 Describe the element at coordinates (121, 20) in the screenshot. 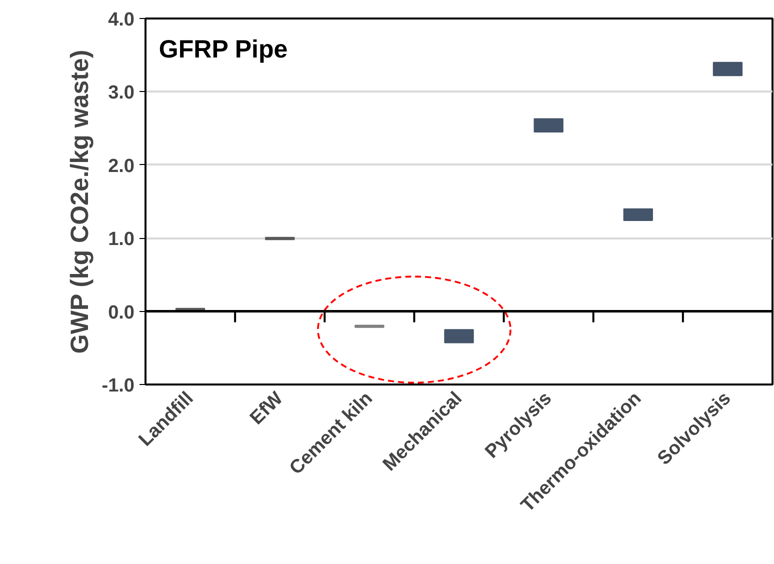

I see `y-tick-label: 4.0` at that location.